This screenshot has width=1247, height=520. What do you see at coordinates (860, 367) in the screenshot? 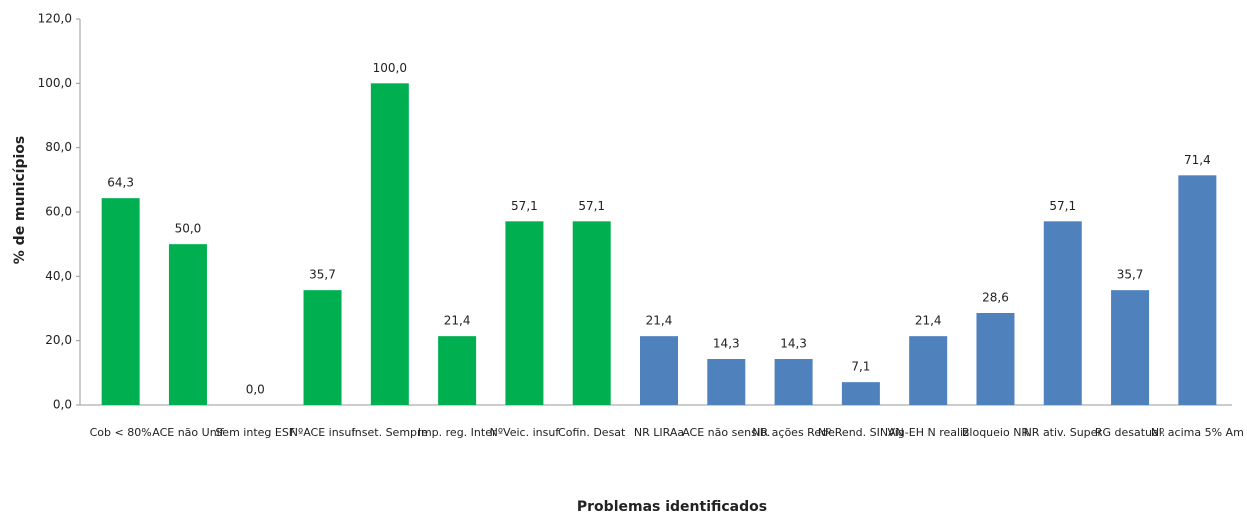
I see `value-label: 7,1` at bounding box center [860, 367].